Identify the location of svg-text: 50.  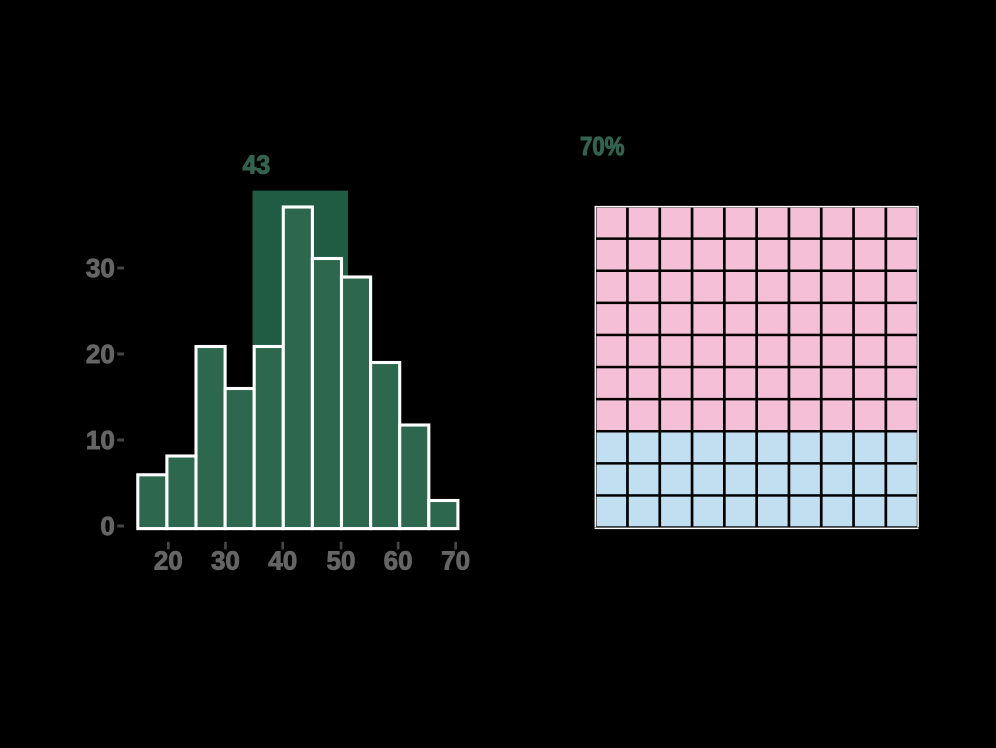
(341, 560).